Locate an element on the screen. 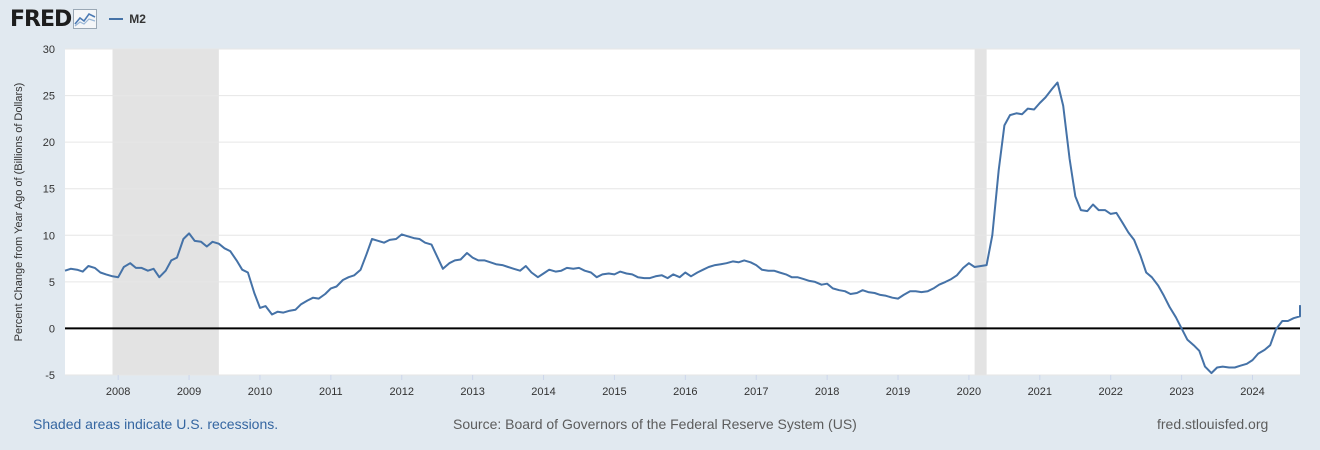 The width and height of the screenshot is (1320, 450). y-tick-label: 20 is located at coordinates (49, 143).